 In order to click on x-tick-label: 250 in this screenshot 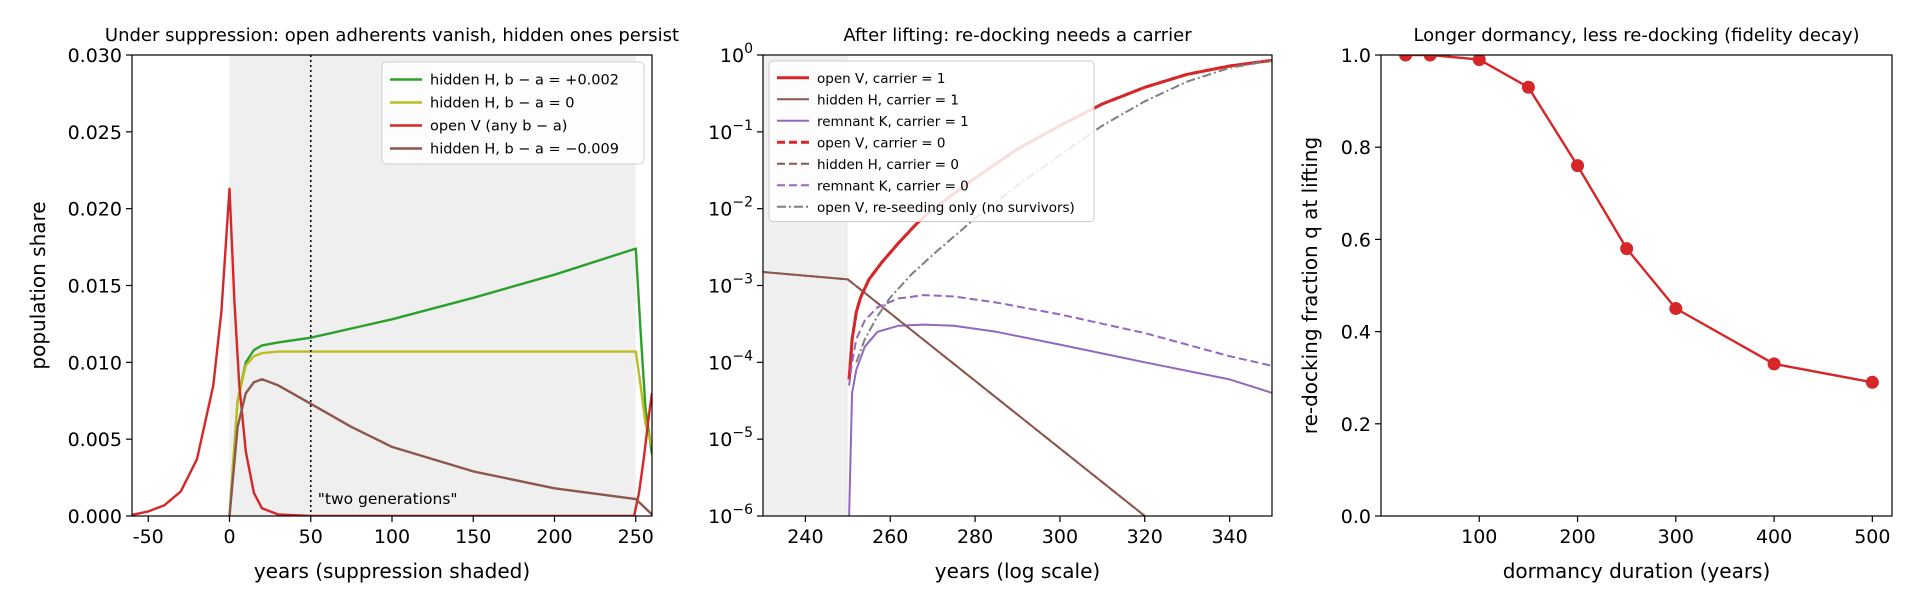, I will do `click(636, 537)`.